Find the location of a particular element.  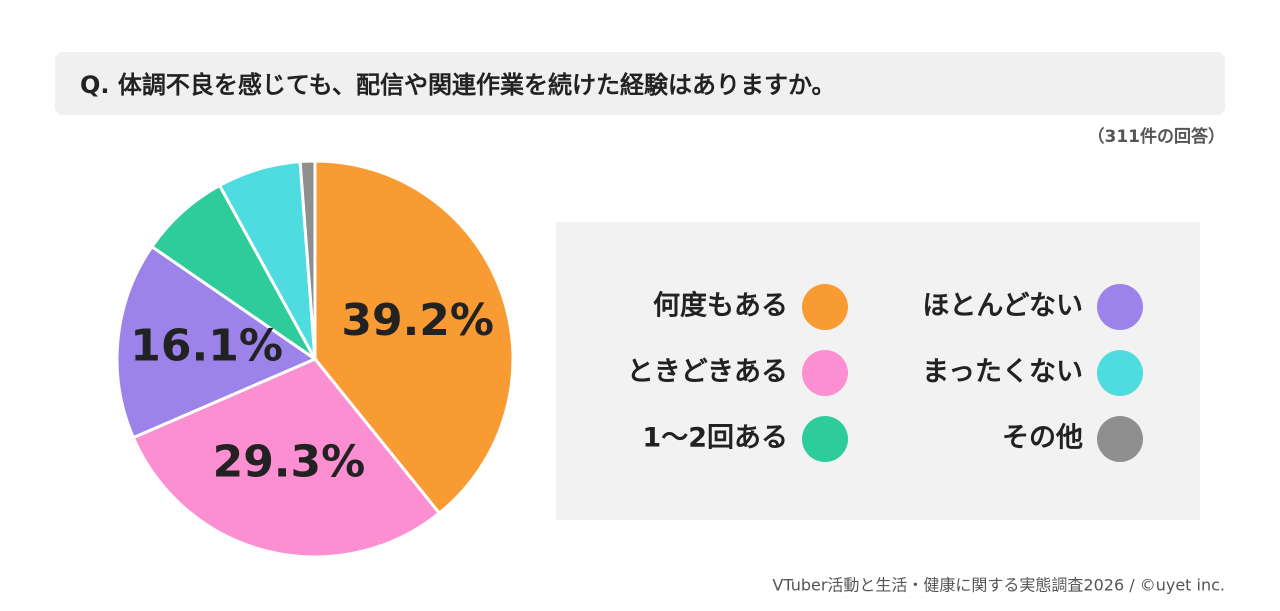

title-box is located at coordinates (640, 83).